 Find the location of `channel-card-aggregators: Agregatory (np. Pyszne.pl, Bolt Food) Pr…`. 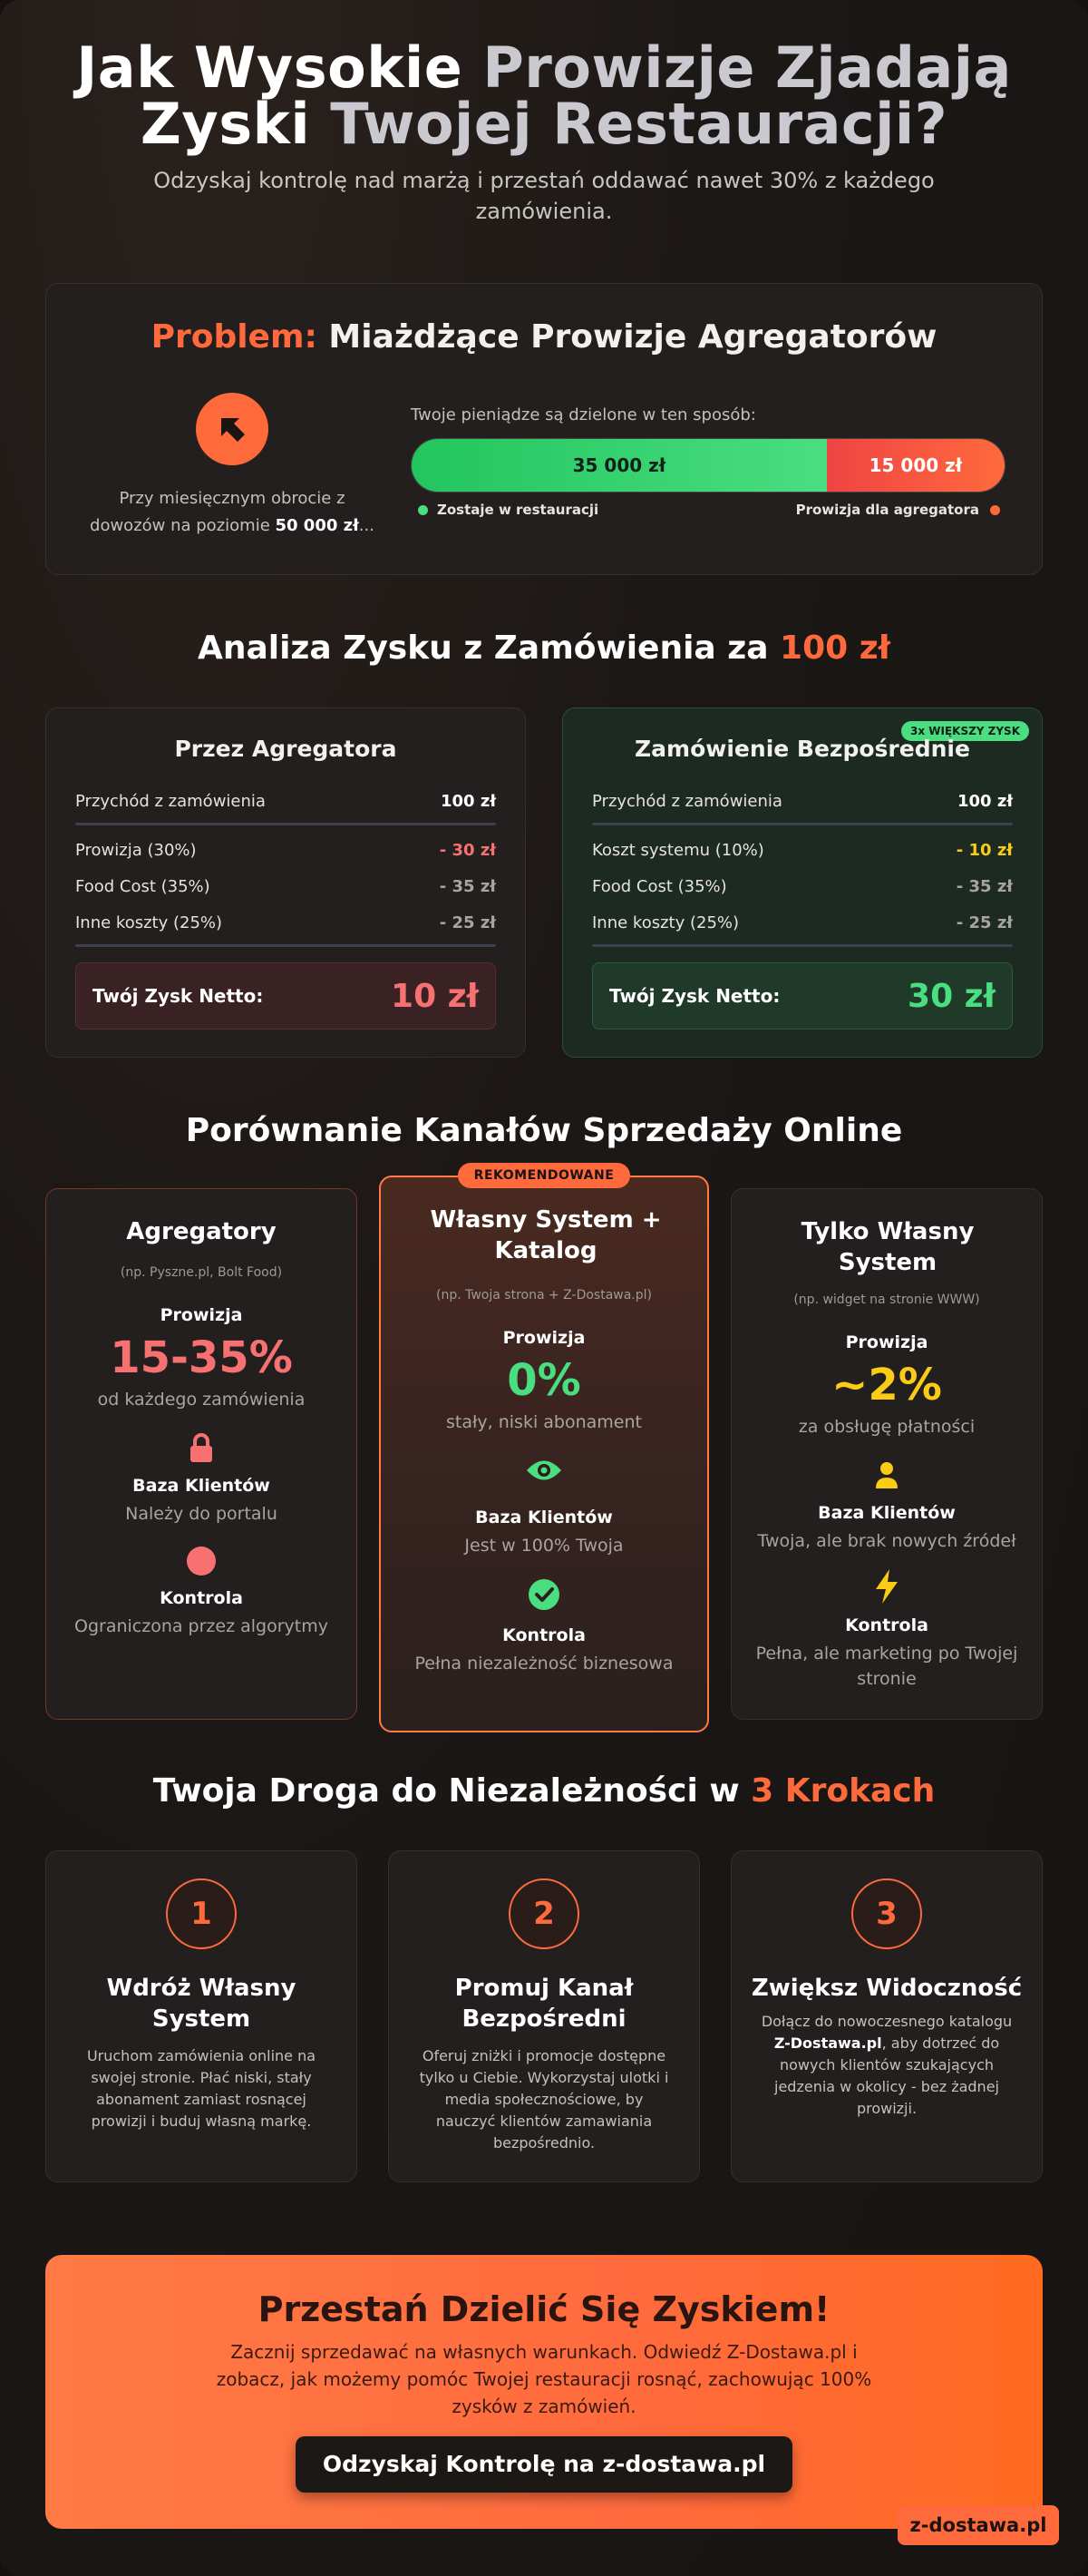

channel-card-aggregators: Agregatory (np. Pyszne.pl, Bolt Food) Pr… is located at coordinates (201, 1454).